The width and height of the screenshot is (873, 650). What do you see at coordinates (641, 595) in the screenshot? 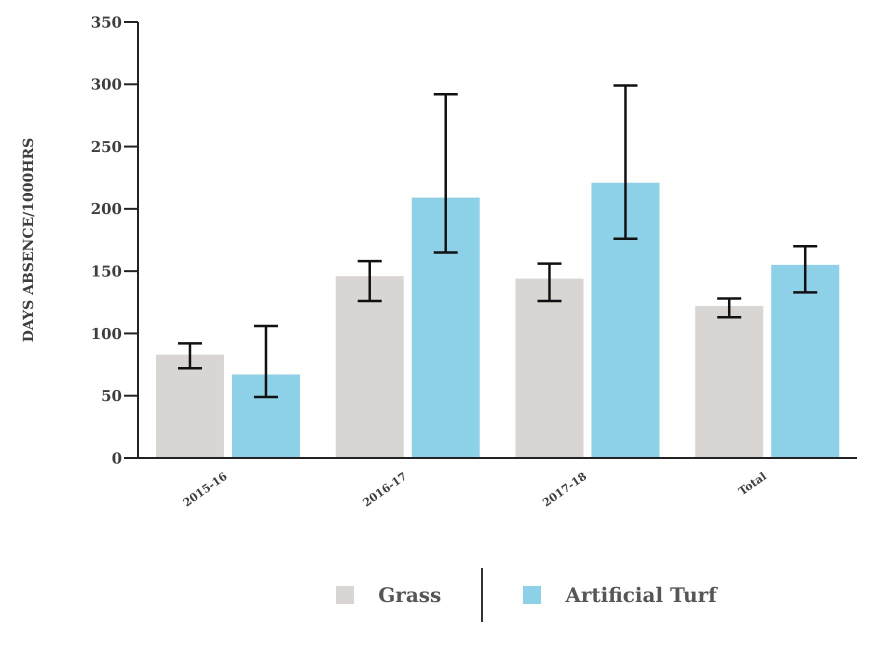
I see `legend-label: Artificial Turf` at bounding box center [641, 595].